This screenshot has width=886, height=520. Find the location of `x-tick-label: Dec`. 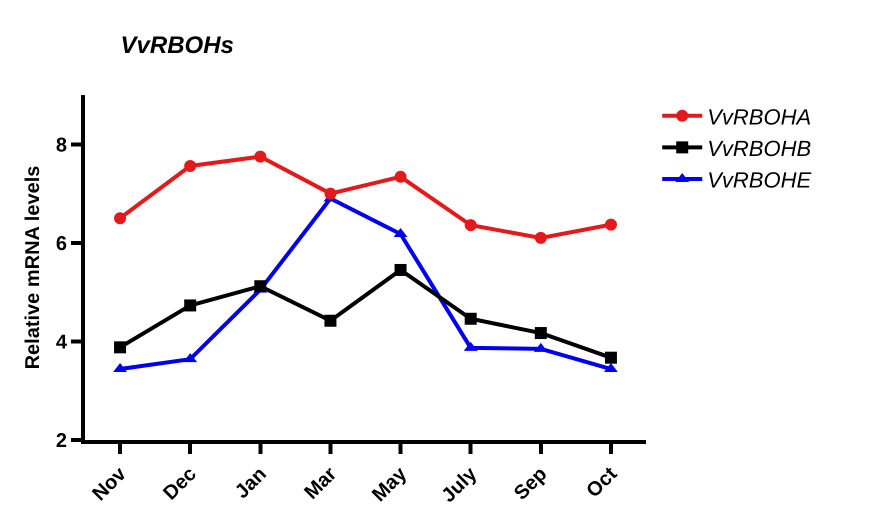

x-tick-label: Dec is located at coordinates (180, 484).